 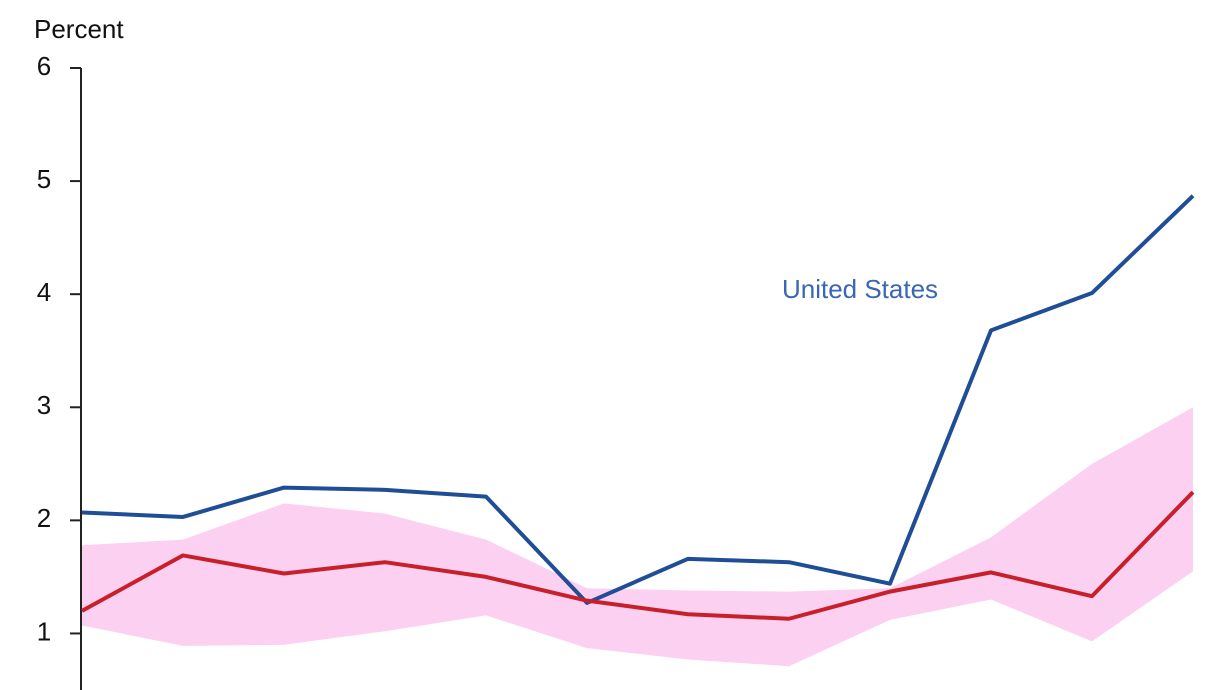 I want to click on y-tick-label: 3, so click(x=44, y=405).